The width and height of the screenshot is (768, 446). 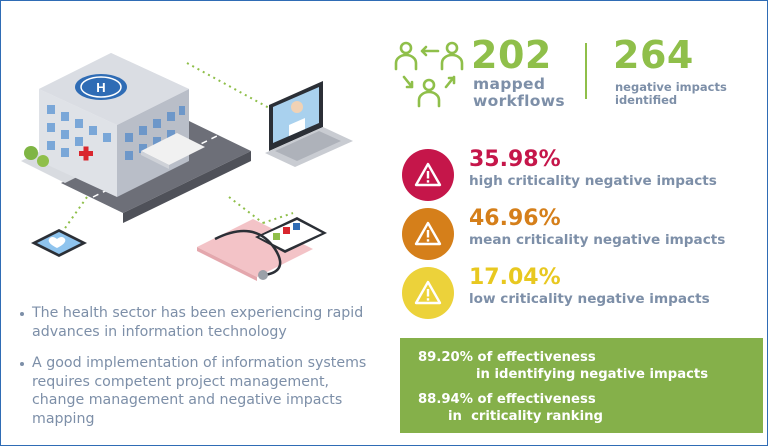 I want to click on workflows-label-line2: workflows, so click(x=519, y=101).